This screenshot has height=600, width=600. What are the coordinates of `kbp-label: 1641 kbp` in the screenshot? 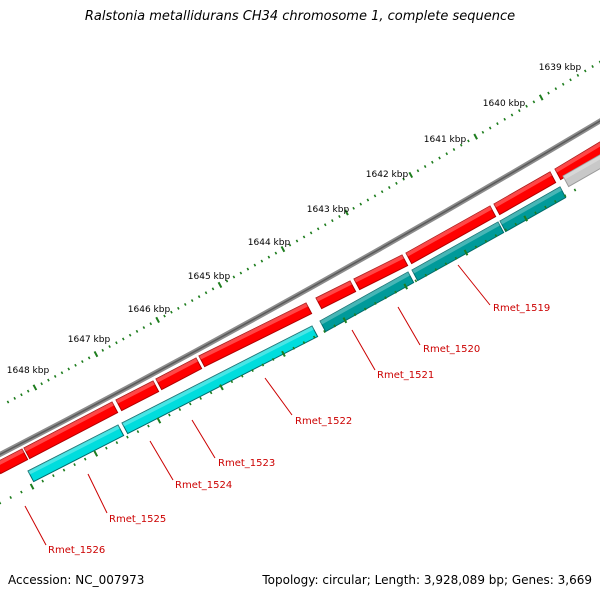 It's located at (445, 140).